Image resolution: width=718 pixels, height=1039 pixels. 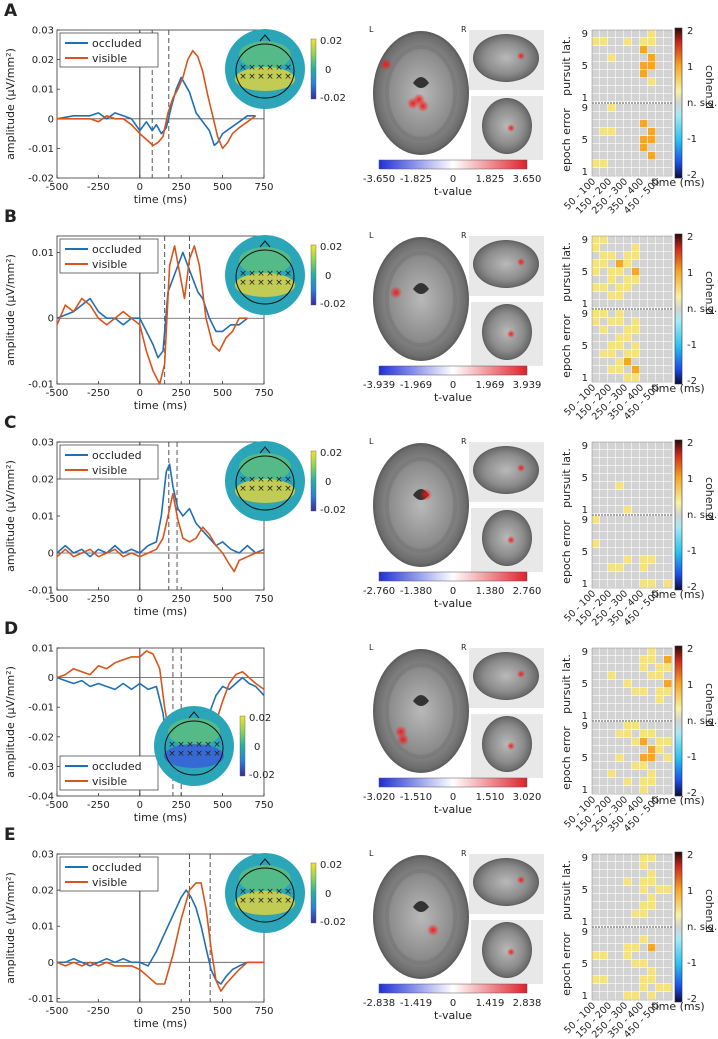 What do you see at coordinates (41, 708) in the screenshot?
I see `y-tick-label: -0.01` at bounding box center [41, 708].